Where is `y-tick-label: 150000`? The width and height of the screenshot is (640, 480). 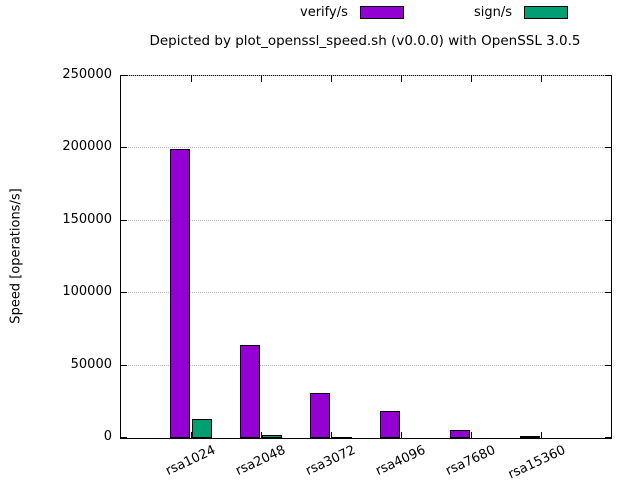 y-tick-label: 150000 is located at coordinates (87, 219).